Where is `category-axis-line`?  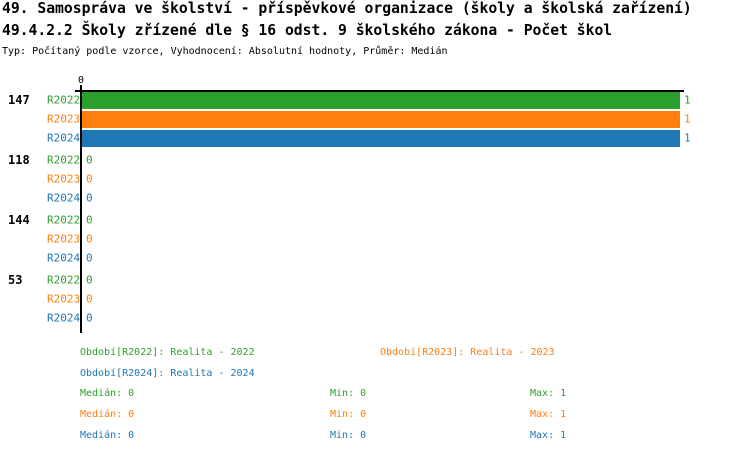 category-axis-line is located at coordinates (81, 209).